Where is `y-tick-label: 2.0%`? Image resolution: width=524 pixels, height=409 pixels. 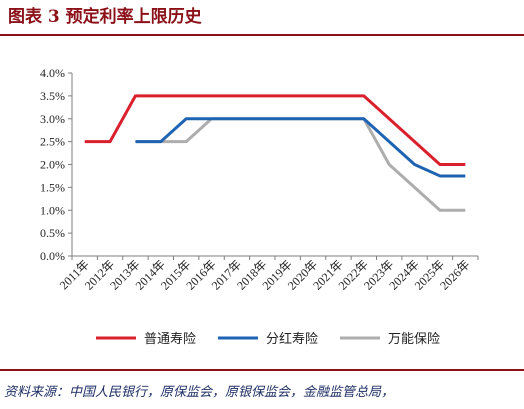 y-tick-label: 2.0% is located at coordinates (52, 165).